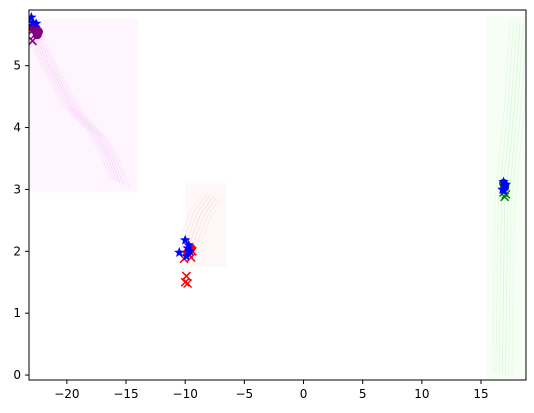 Image resolution: width=534 pixels, height=413 pixels. Describe the element at coordinates (304, 394) in the screenshot. I see `x-tick-label: 0` at that location.